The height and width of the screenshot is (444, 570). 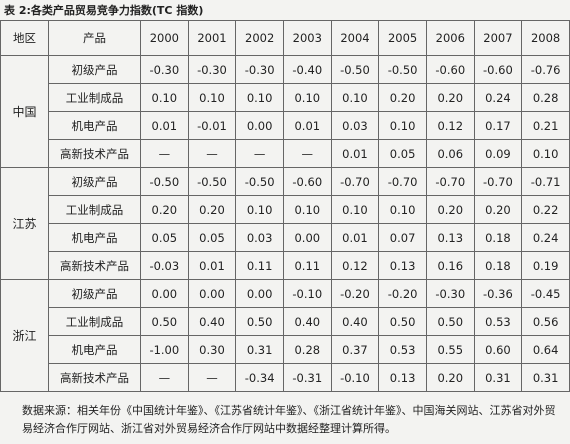 What do you see at coordinates (164, 38) in the screenshot?
I see `header-cell: 2000` at bounding box center [164, 38].